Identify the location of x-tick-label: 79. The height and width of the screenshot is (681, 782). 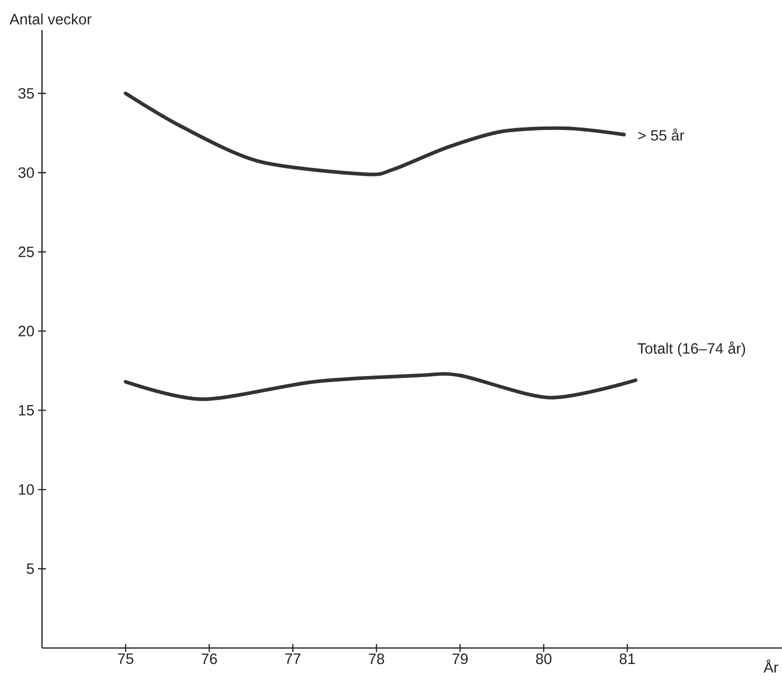
(460, 659).